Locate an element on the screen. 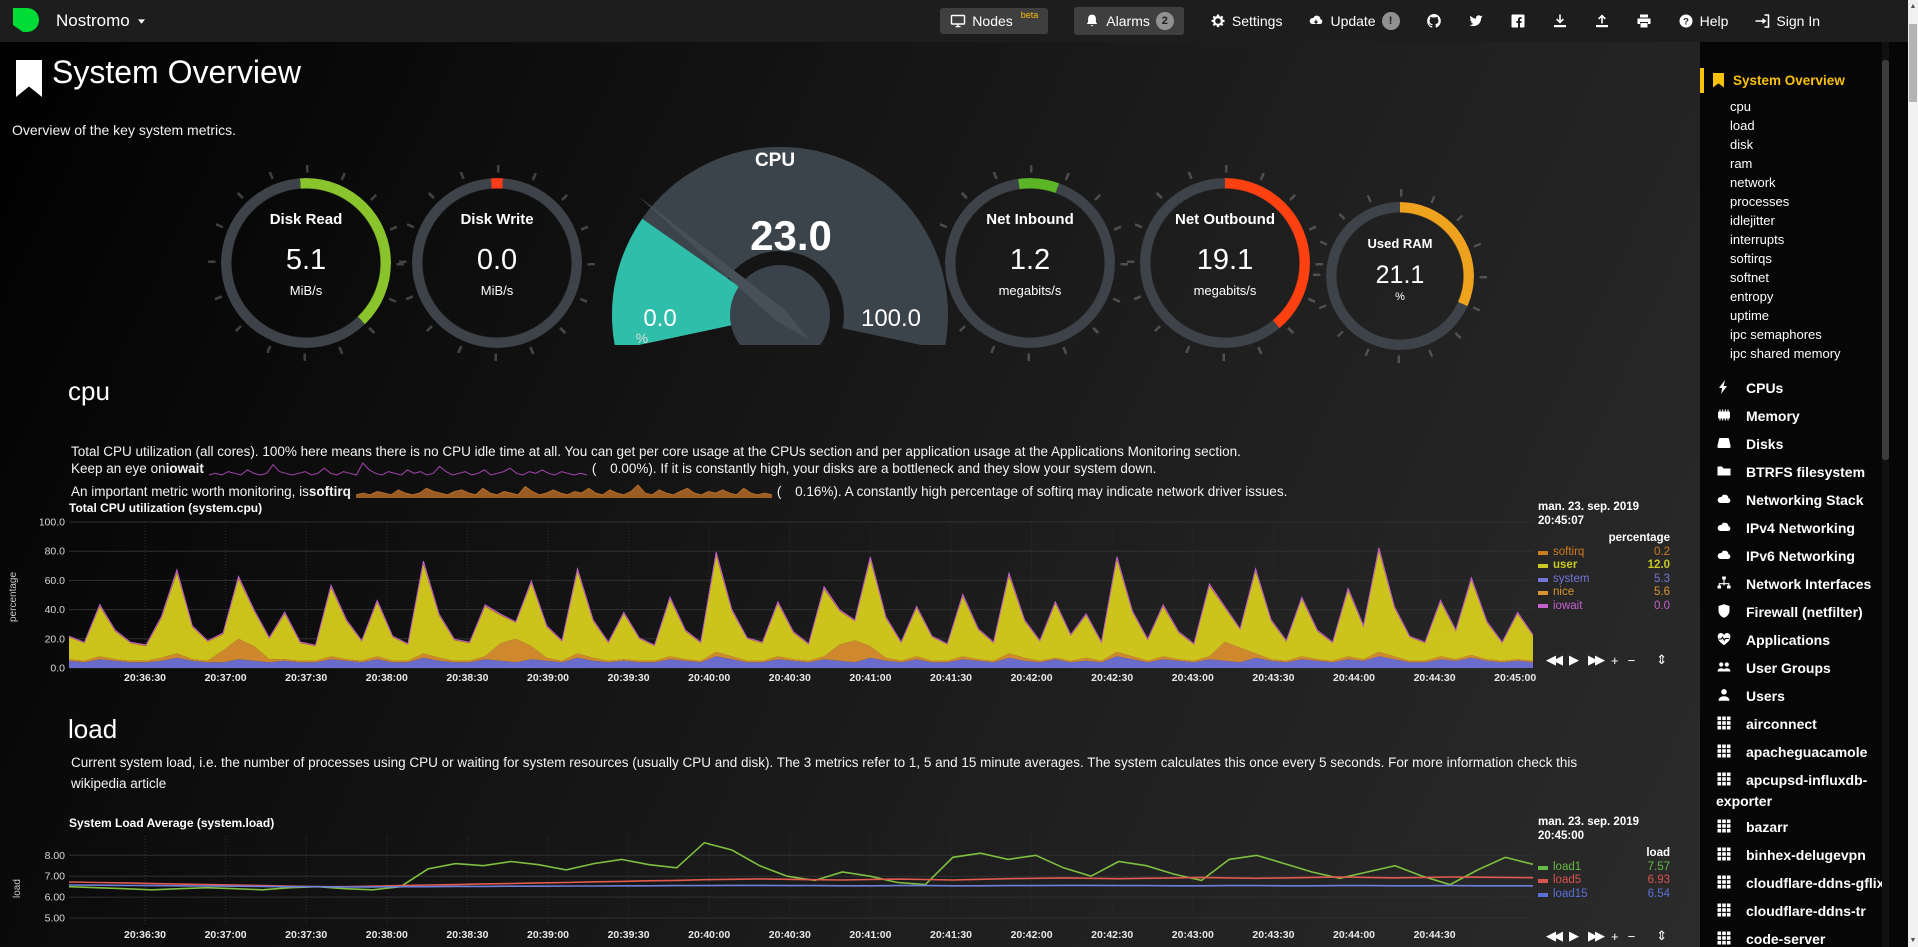  sidebar-item-networking-stack: Networking Stack is located at coordinates (1806, 501).